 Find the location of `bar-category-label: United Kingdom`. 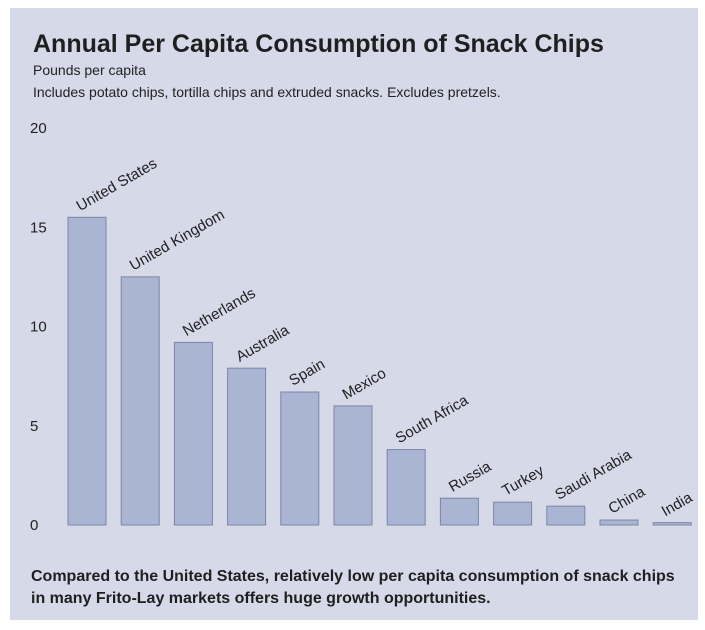

bar-category-label: United Kingdom is located at coordinates (177, 240).